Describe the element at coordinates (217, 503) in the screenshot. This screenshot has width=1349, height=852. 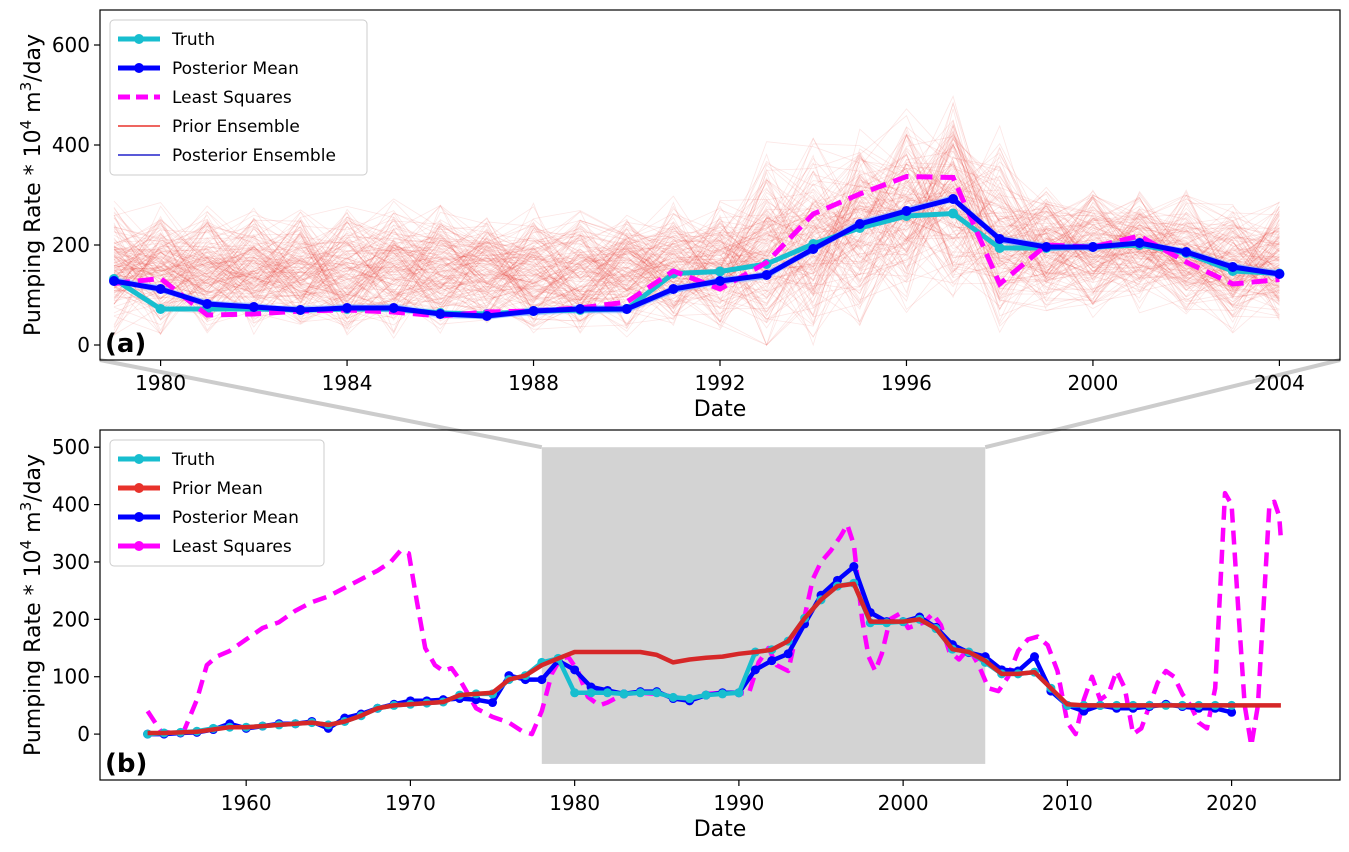
I see `legend-box` at that location.